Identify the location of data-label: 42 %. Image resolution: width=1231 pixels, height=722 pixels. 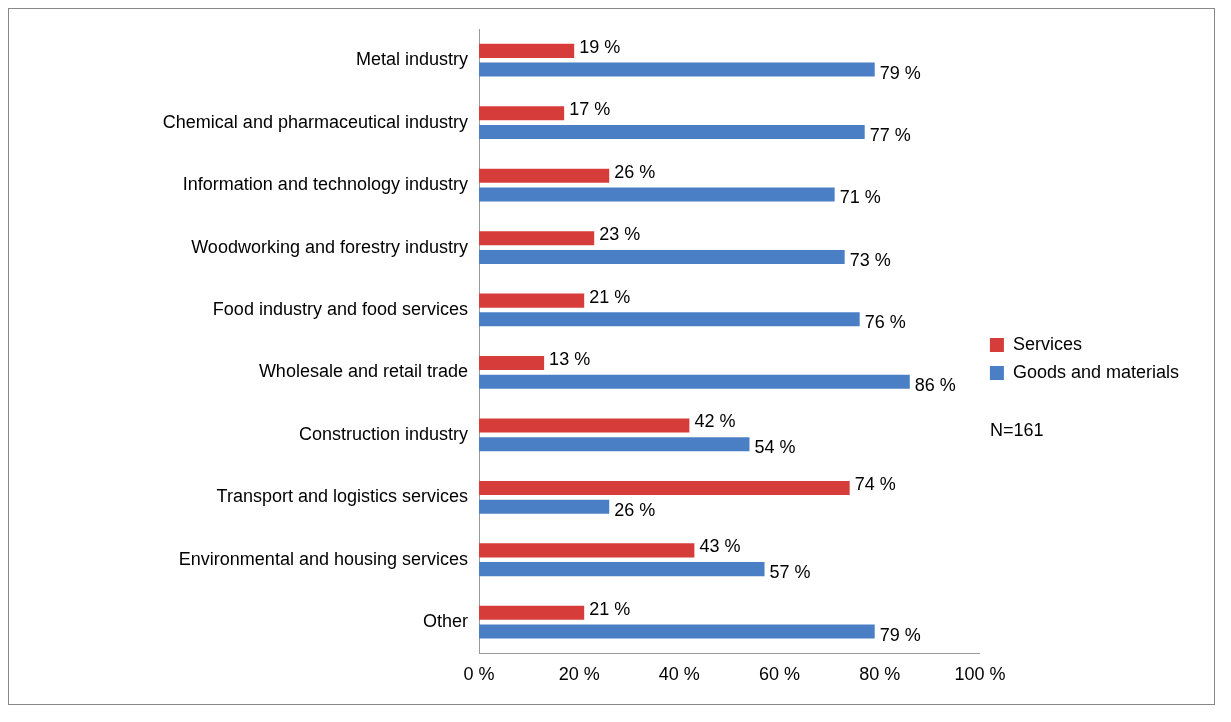
(715, 421).